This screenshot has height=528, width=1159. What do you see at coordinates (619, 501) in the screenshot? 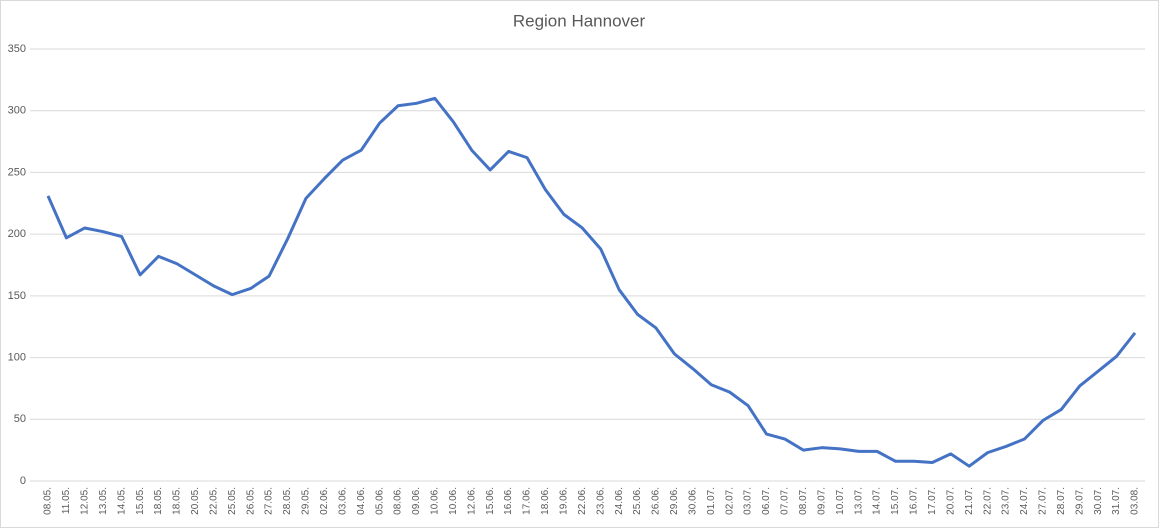
I see `x-tick-label: 24.06.` at bounding box center [619, 501].